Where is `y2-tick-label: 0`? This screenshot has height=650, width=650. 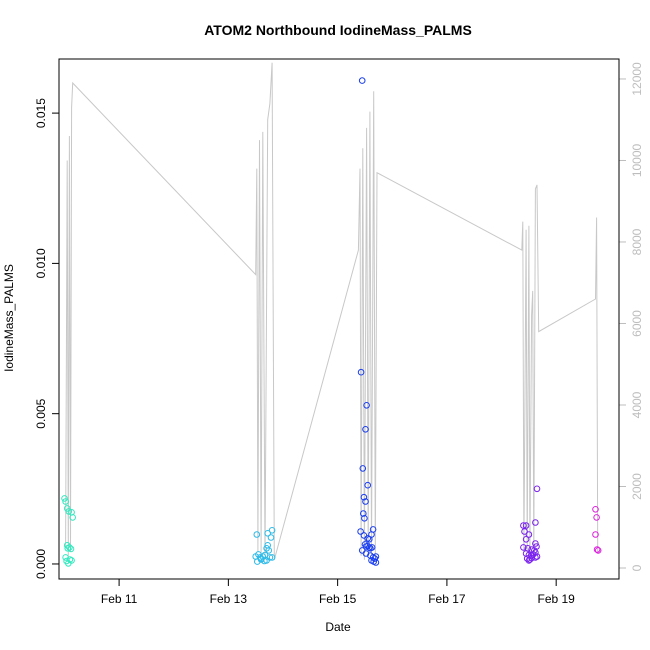 y2-tick-label: 0 is located at coordinates (637, 567).